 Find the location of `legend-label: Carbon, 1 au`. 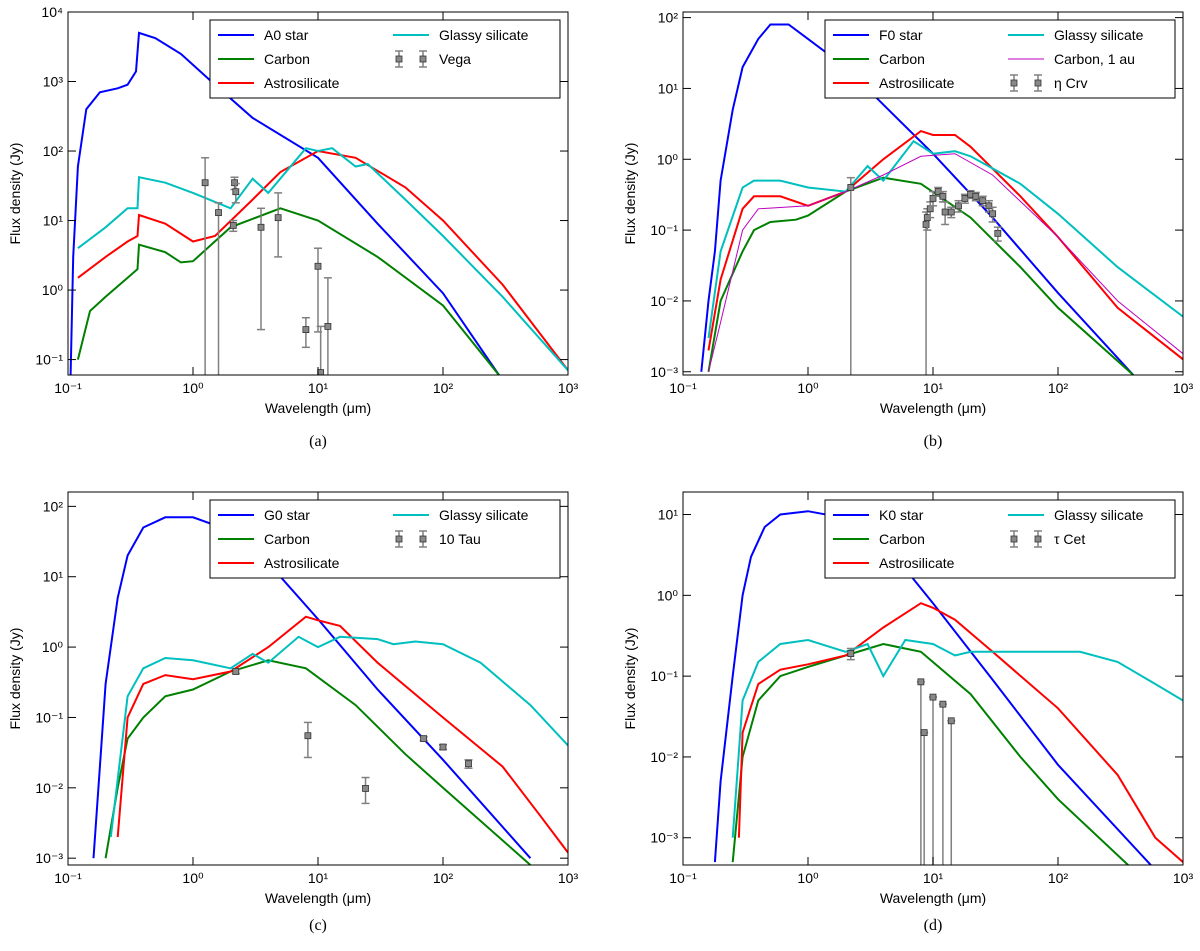

legend-label: Carbon, 1 au is located at coordinates (1094, 59).